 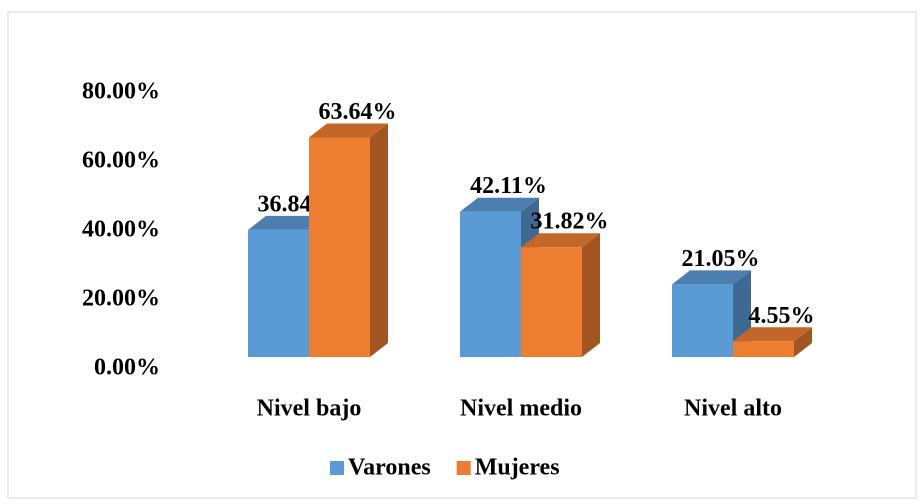 What do you see at coordinates (521, 409) in the screenshot?
I see `x-tick-label: Nivel medio` at bounding box center [521, 409].